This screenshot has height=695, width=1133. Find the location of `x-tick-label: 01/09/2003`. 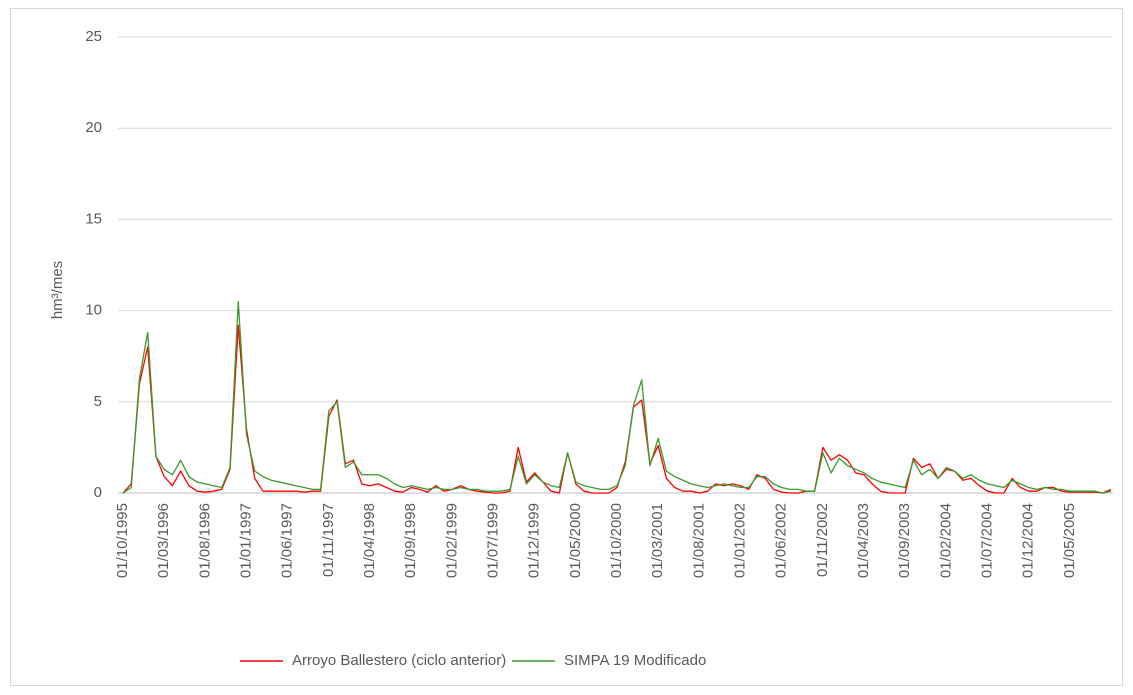

x-tick-label: 01/09/2003 is located at coordinates (904, 540).